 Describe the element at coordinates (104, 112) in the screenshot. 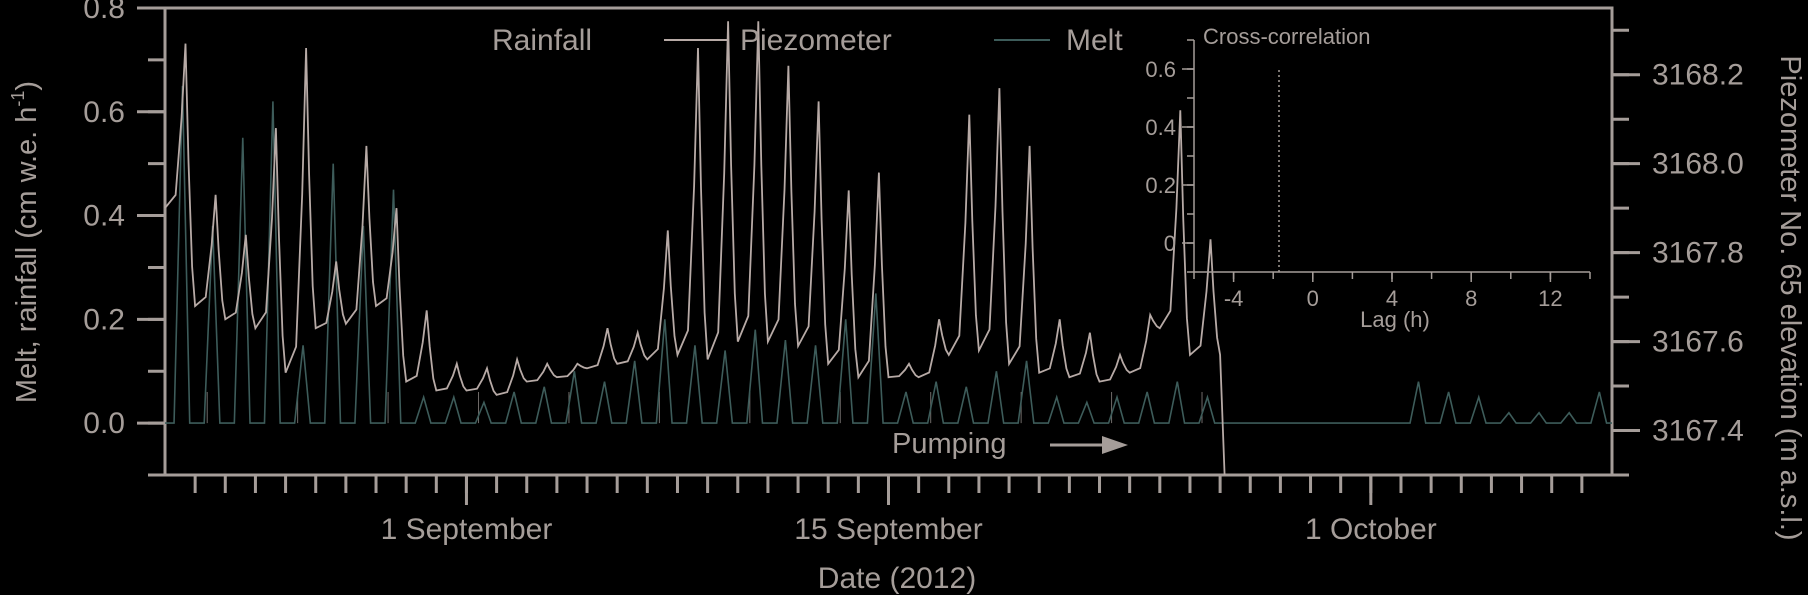

I see `y-tick-label: 0.6` at that location.